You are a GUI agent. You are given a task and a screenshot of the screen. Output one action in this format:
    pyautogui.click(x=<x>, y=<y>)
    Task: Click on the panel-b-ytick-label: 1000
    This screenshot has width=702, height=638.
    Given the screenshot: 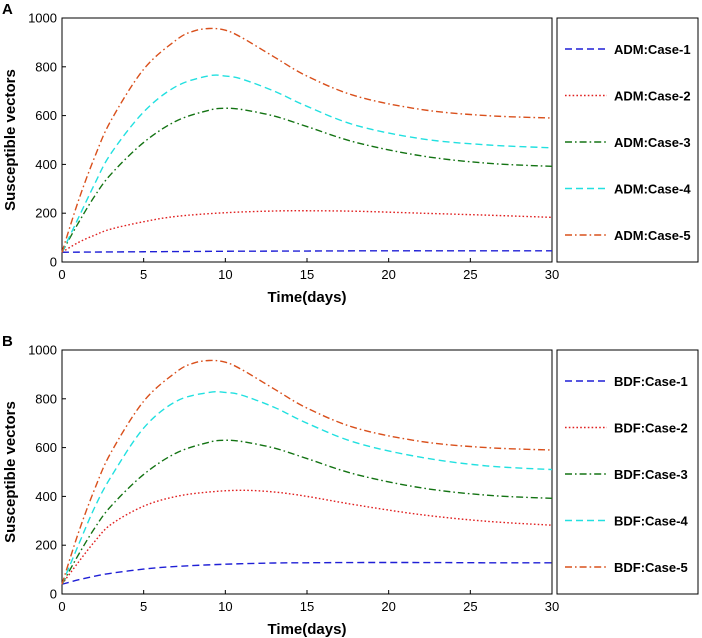 What is the action you would take?
    pyautogui.click(x=42, y=350)
    